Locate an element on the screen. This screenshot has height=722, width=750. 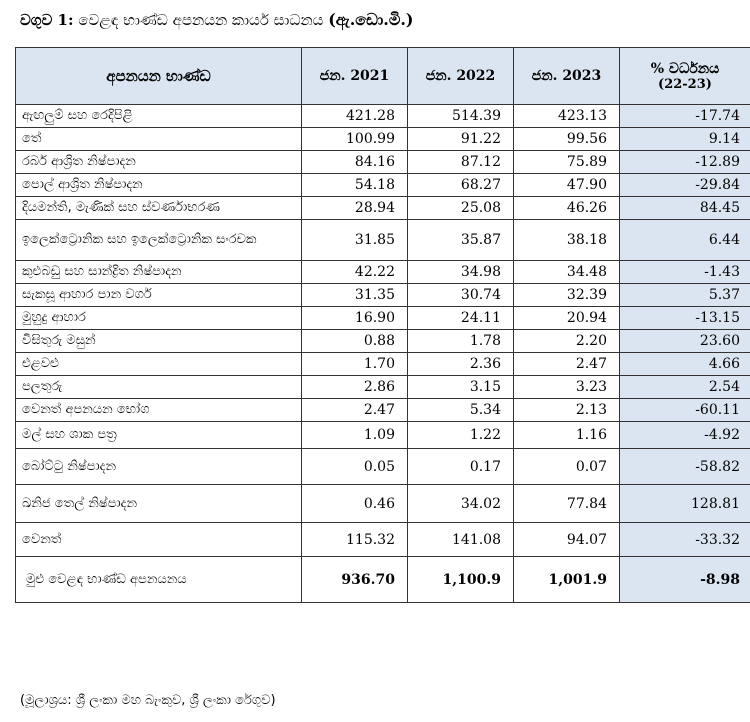
table-row: ඛනිජ තෙල් නිෂ්පාදන 0.46 34.02 77.84 128.81 is located at coordinates (382, 503).